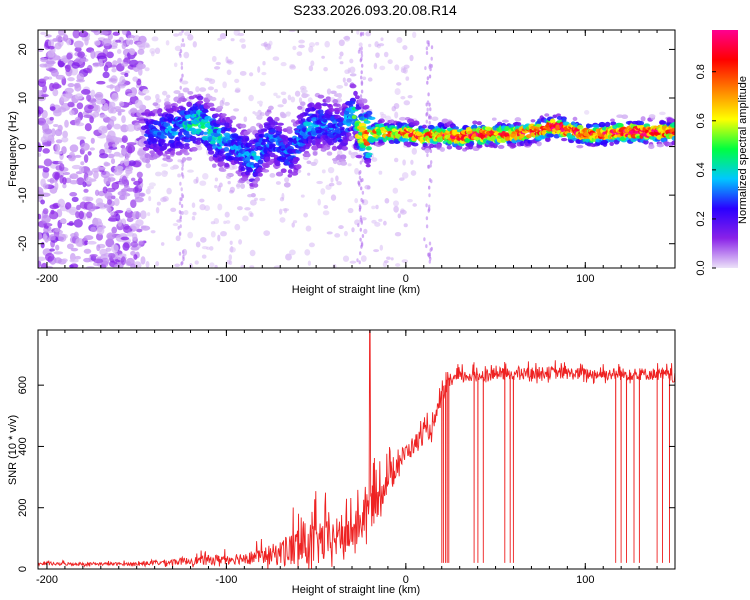 This screenshot has width=750, height=600. I want to click on colorbar-label: Normalized spectral amplitude, so click(743, 150).